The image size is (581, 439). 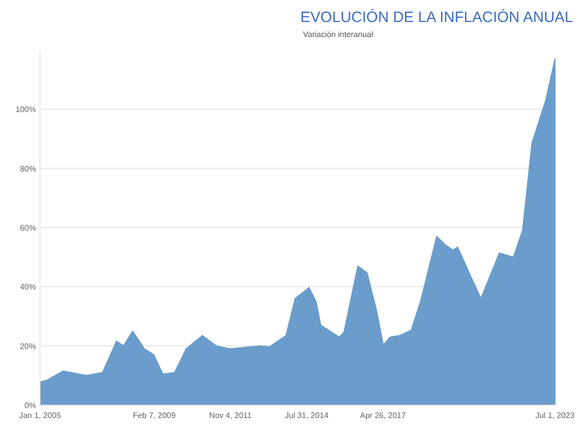 What do you see at coordinates (40, 415) in the screenshot?
I see `x-tick-label: Jan 1, 2005` at bounding box center [40, 415].